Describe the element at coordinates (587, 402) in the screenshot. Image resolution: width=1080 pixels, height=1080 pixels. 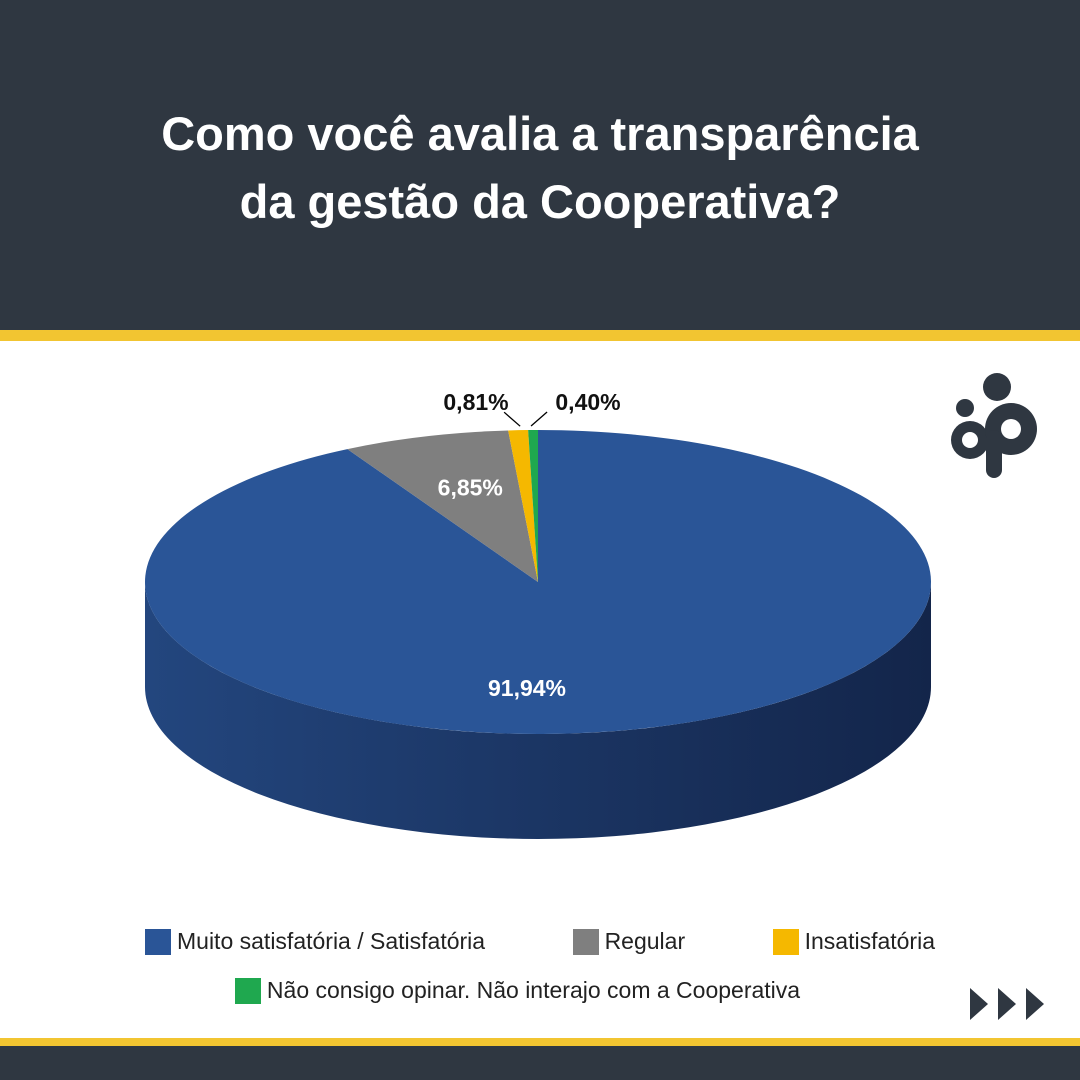
I see `data-label: 0,40%` at that location.